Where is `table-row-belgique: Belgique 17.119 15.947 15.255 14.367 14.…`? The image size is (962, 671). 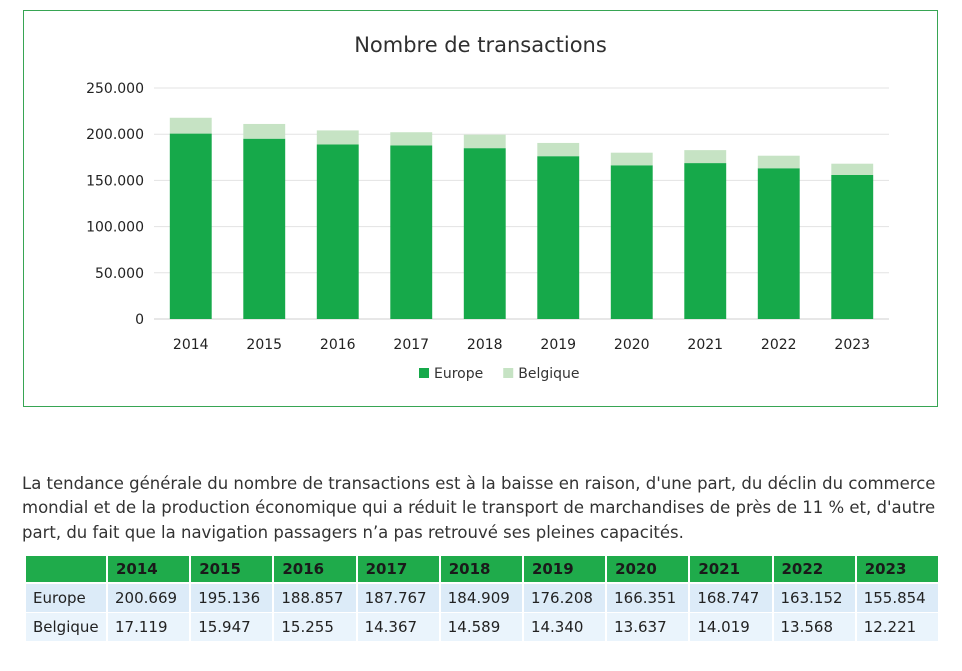
table-row-belgique: Belgique 17.119 15.947 15.255 14.367 14.… is located at coordinates (482, 627).